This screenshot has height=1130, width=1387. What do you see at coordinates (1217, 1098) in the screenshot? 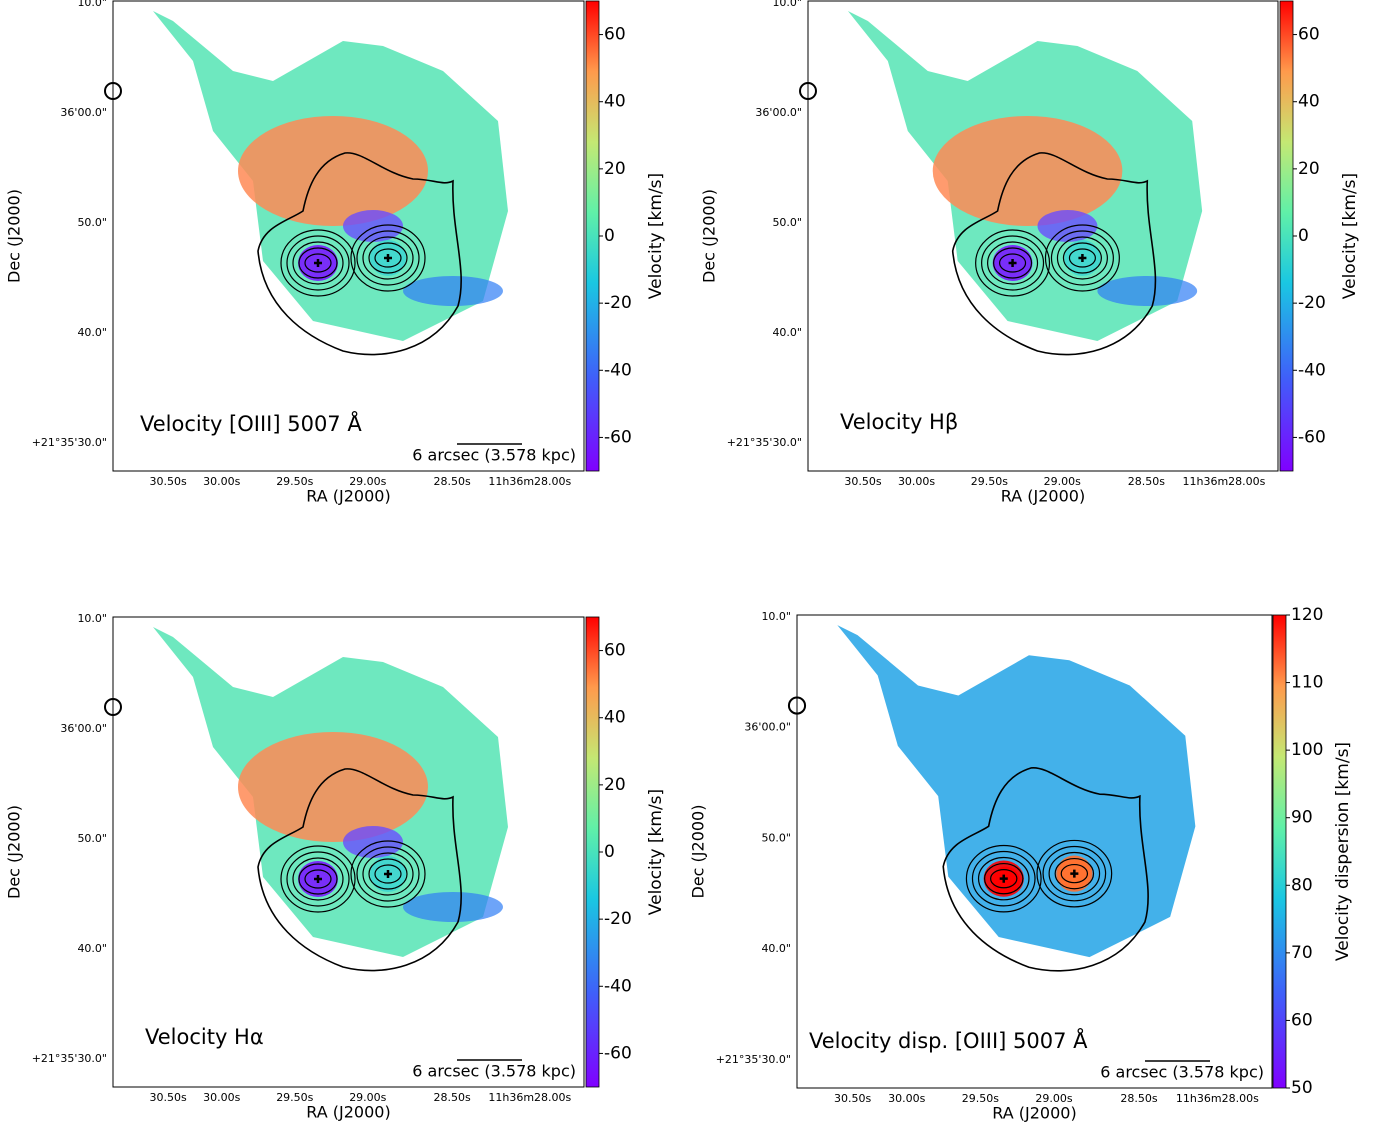
I see `x-tick-label: 11h36m28.00s` at bounding box center [1217, 1098].